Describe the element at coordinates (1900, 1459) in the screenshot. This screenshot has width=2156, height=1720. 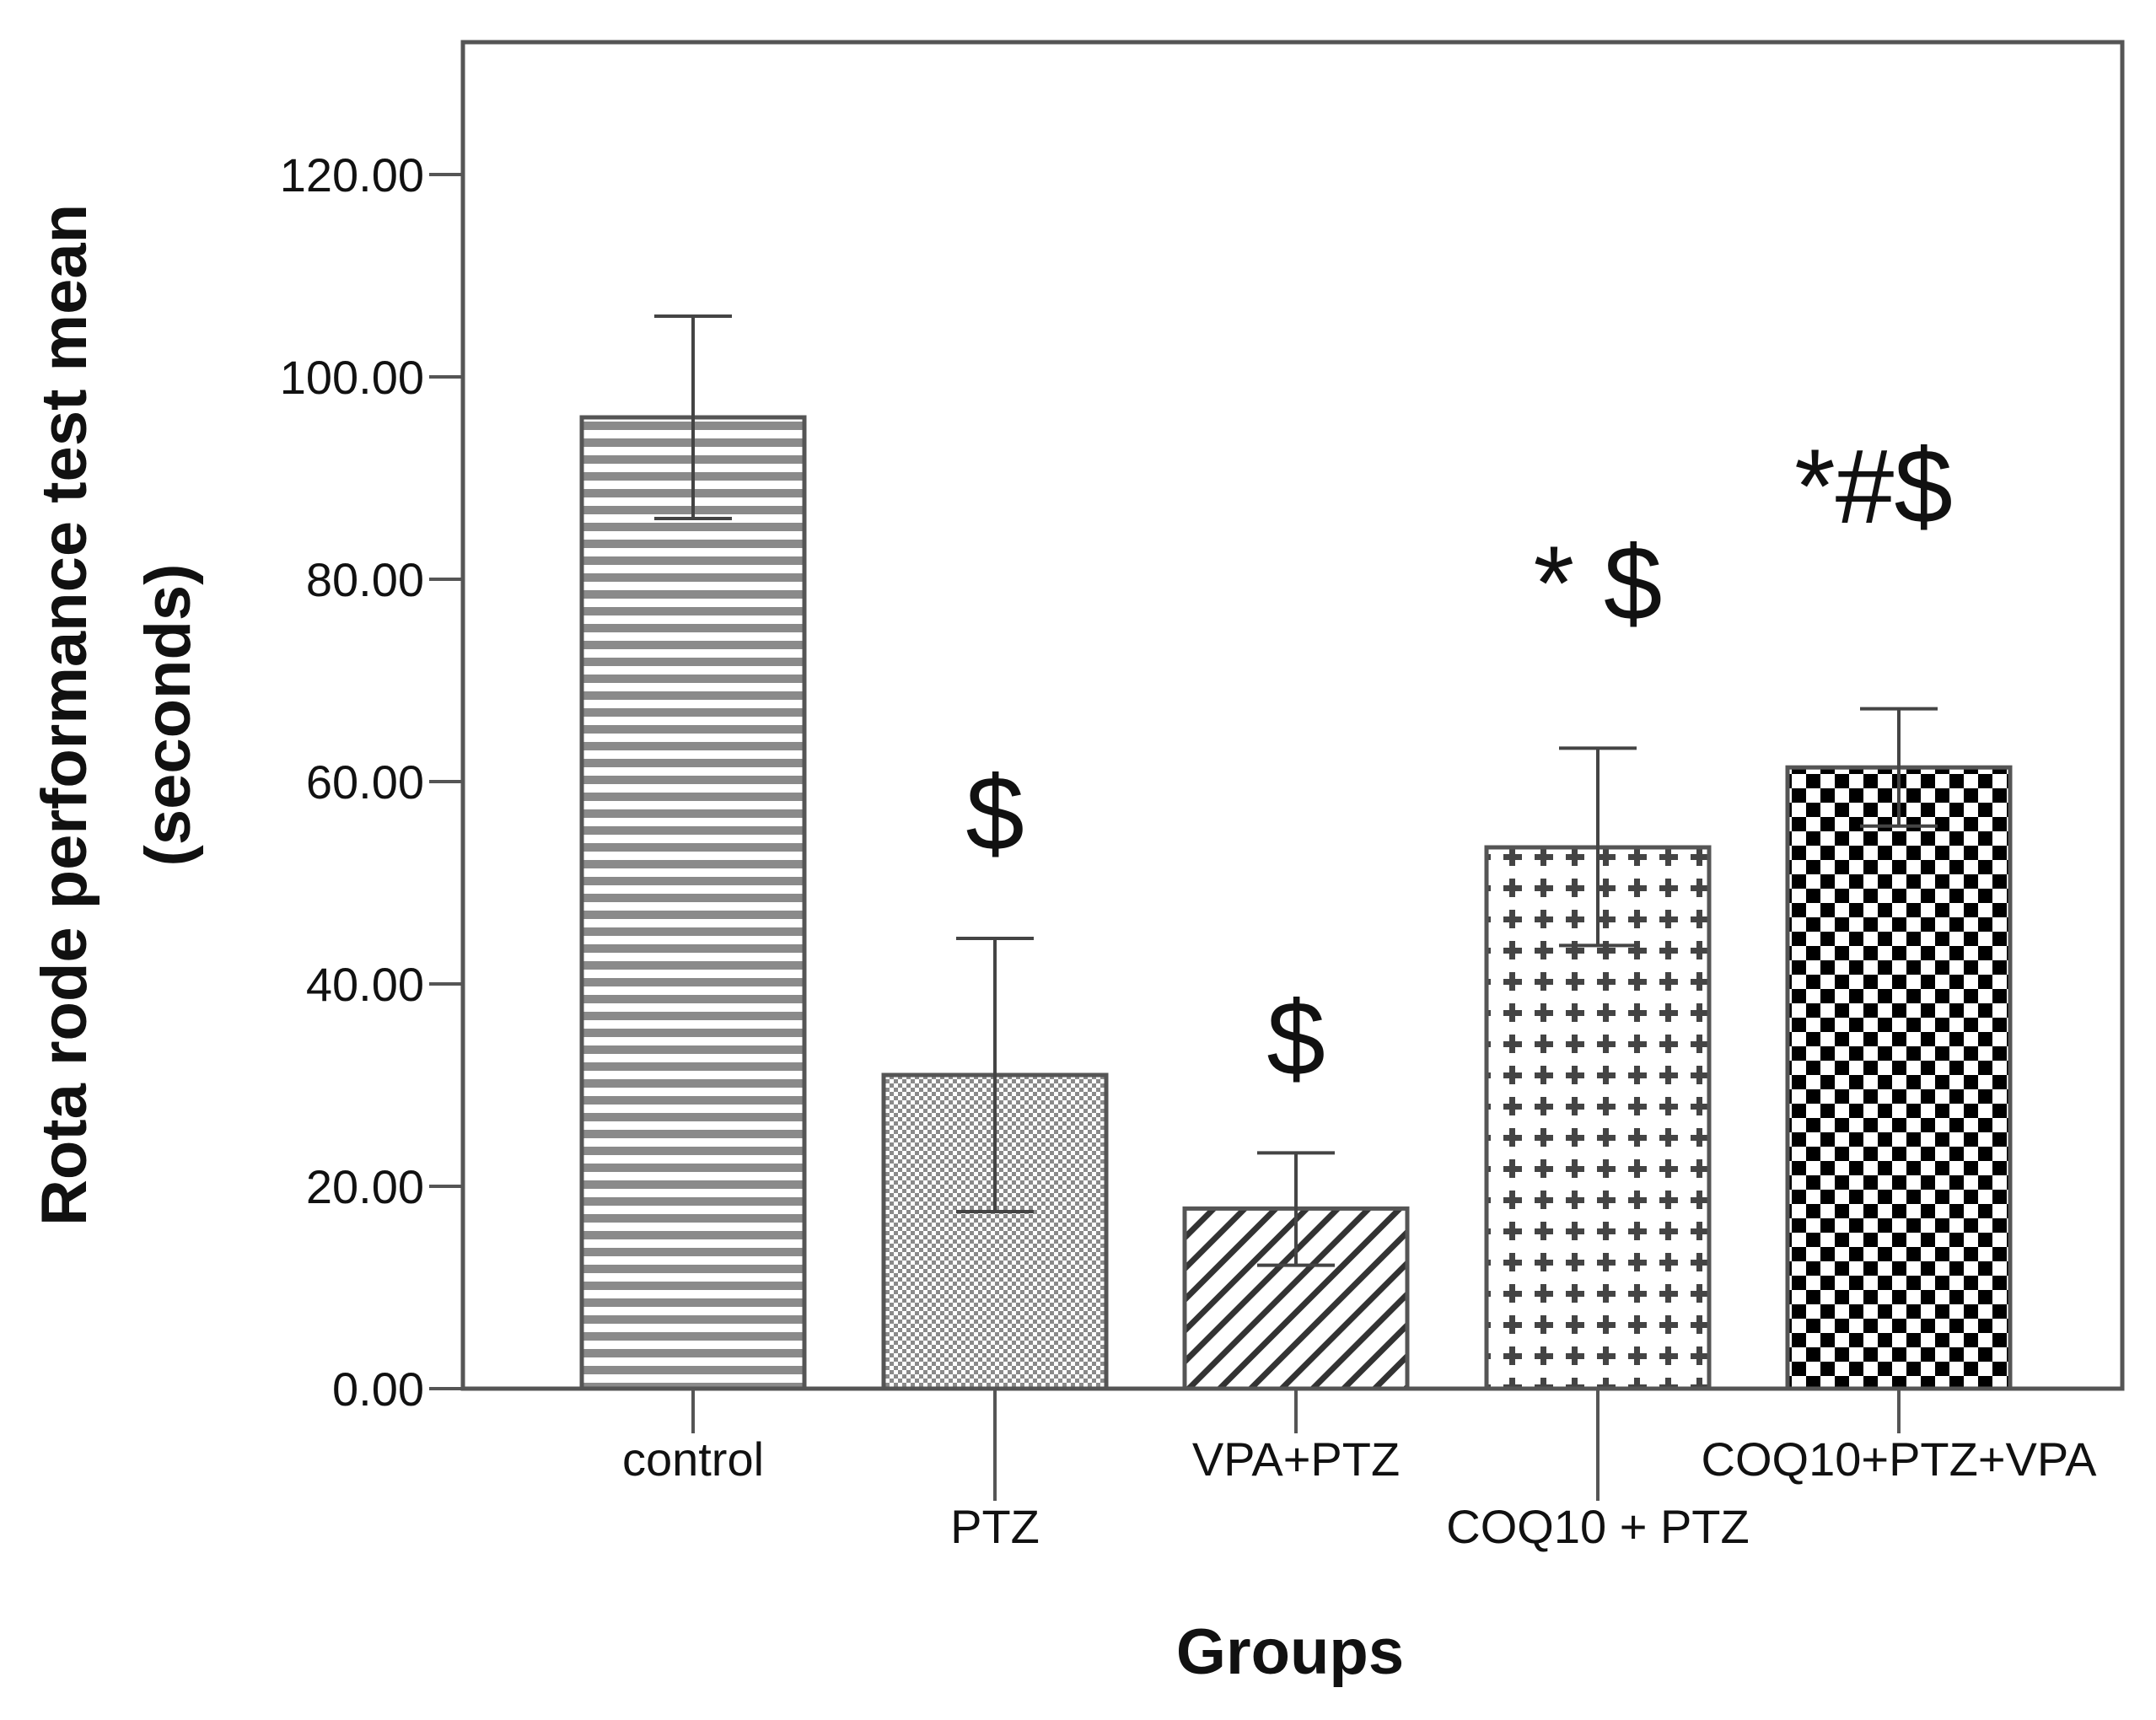
I see `x-tick-label: COQ10+PTZ+VPA` at that location.